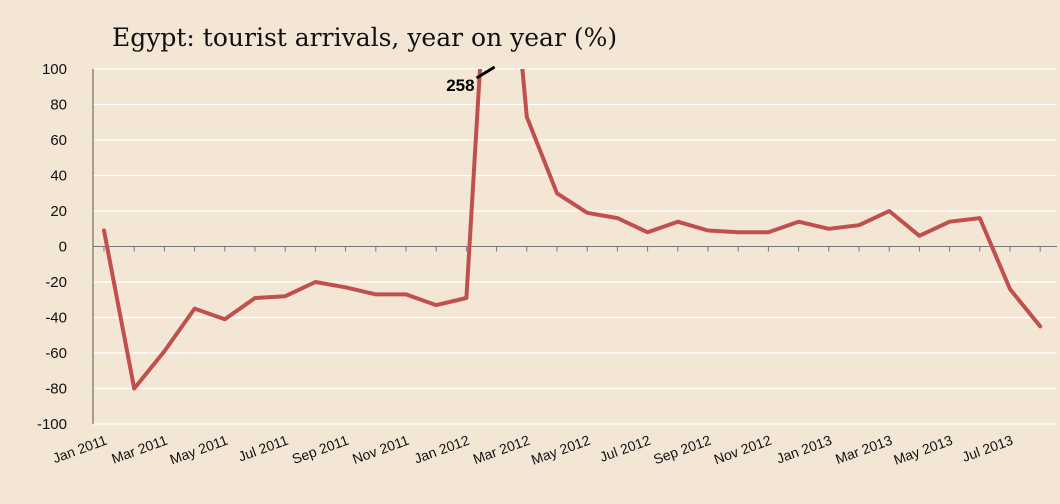 The height and width of the screenshot is (504, 1060). I want to click on y-tick-label: 100, so click(54, 69).